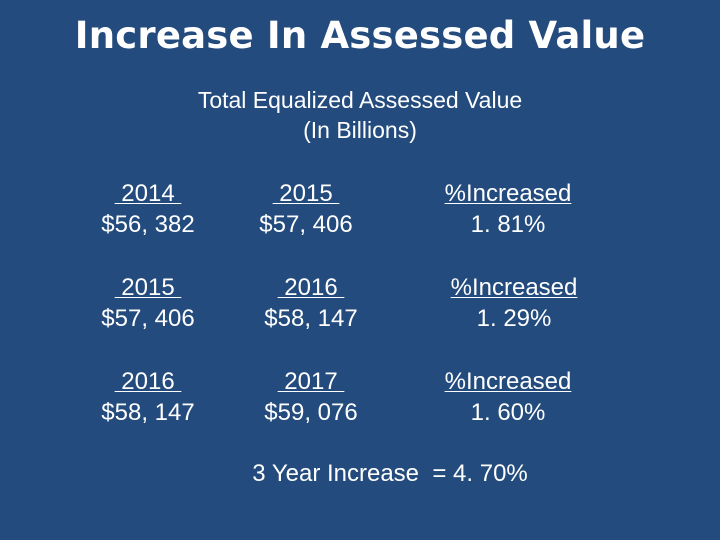 This screenshot has width=720, height=540. What do you see at coordinates (148, 381) in the screenshot?
I see `row-3-start-year-label: 2016` at bounding box center [148, 381].